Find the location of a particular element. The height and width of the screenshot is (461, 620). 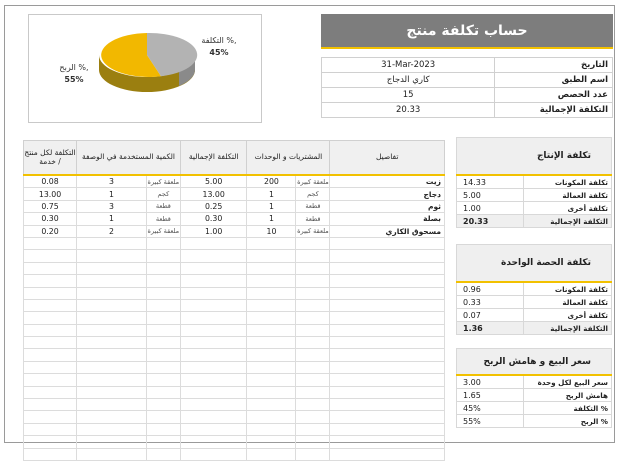

table-cell-name: ثوم is located at coordinates (387, 206).